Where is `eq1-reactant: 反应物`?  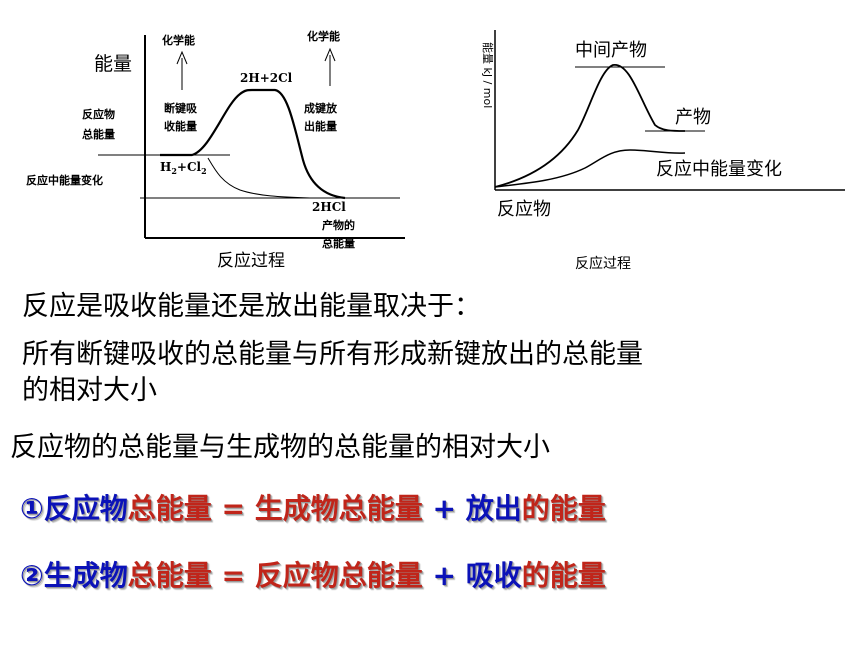
eq1-reactant: 反应物 is located at coordinates (85, 508).